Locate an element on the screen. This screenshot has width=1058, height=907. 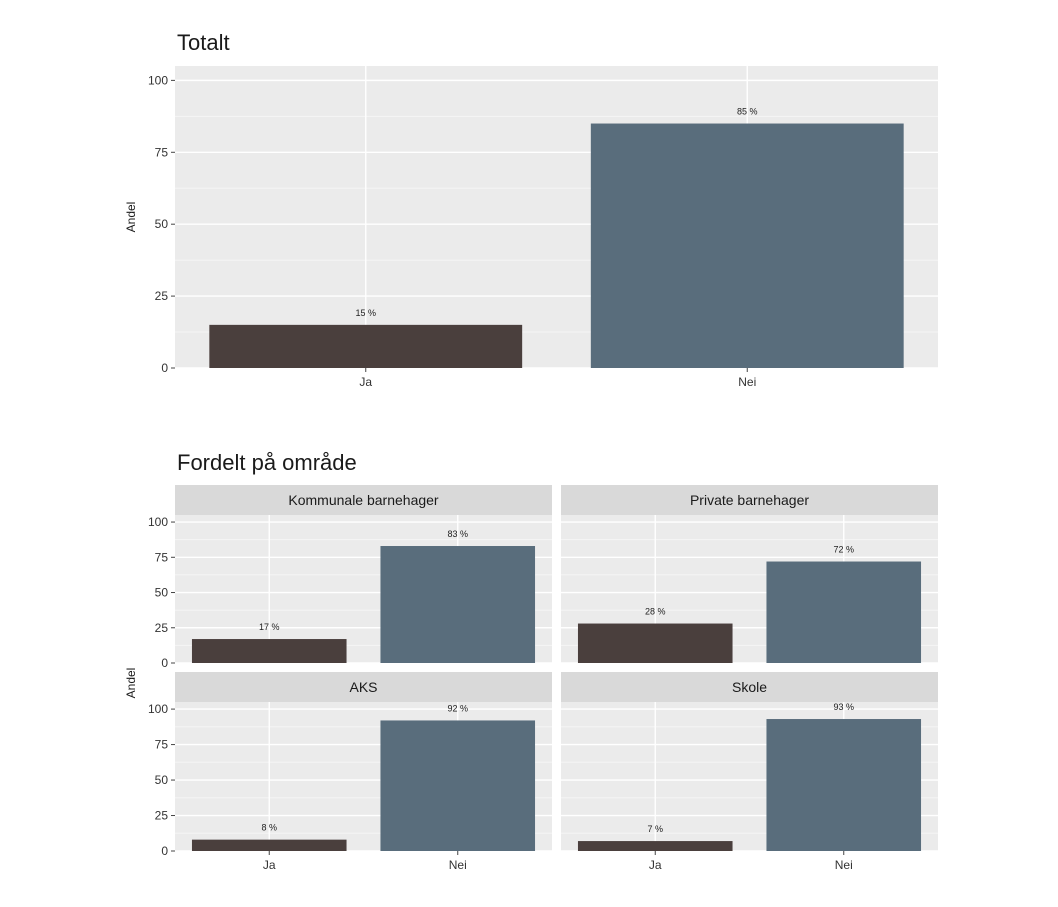
totalt-y-tick-label: 100 is located at coordinates (158, 80).